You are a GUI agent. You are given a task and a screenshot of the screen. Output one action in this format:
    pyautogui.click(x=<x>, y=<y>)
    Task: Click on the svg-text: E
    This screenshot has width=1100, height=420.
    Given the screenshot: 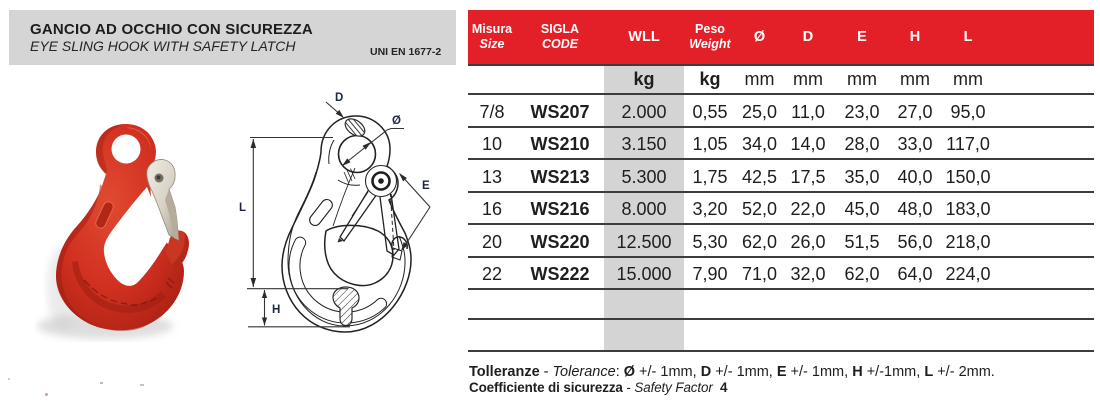 What is the action you would take?
    pyautogui.click(x=426, y=186)
    